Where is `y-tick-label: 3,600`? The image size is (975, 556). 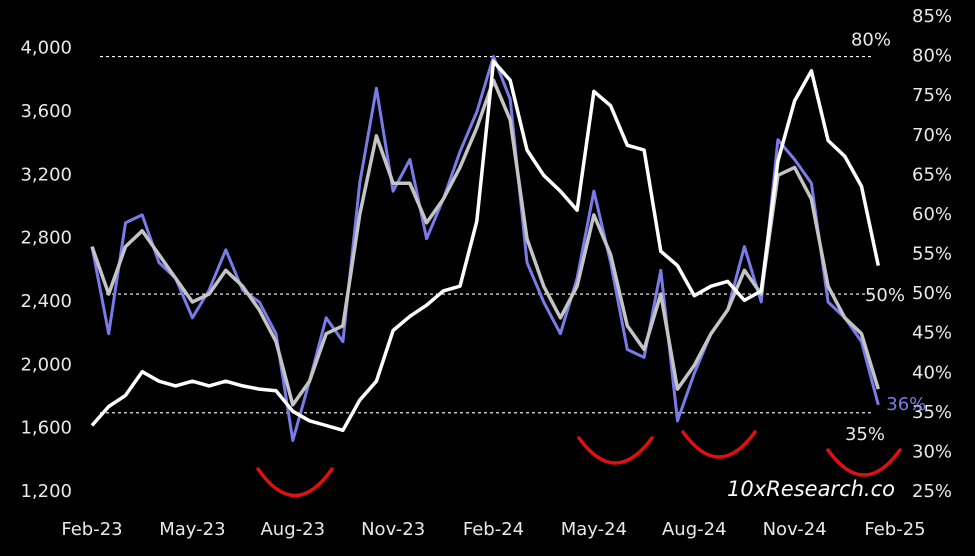 y-tick-label: 3,600 is located at coordinates (46, 111).